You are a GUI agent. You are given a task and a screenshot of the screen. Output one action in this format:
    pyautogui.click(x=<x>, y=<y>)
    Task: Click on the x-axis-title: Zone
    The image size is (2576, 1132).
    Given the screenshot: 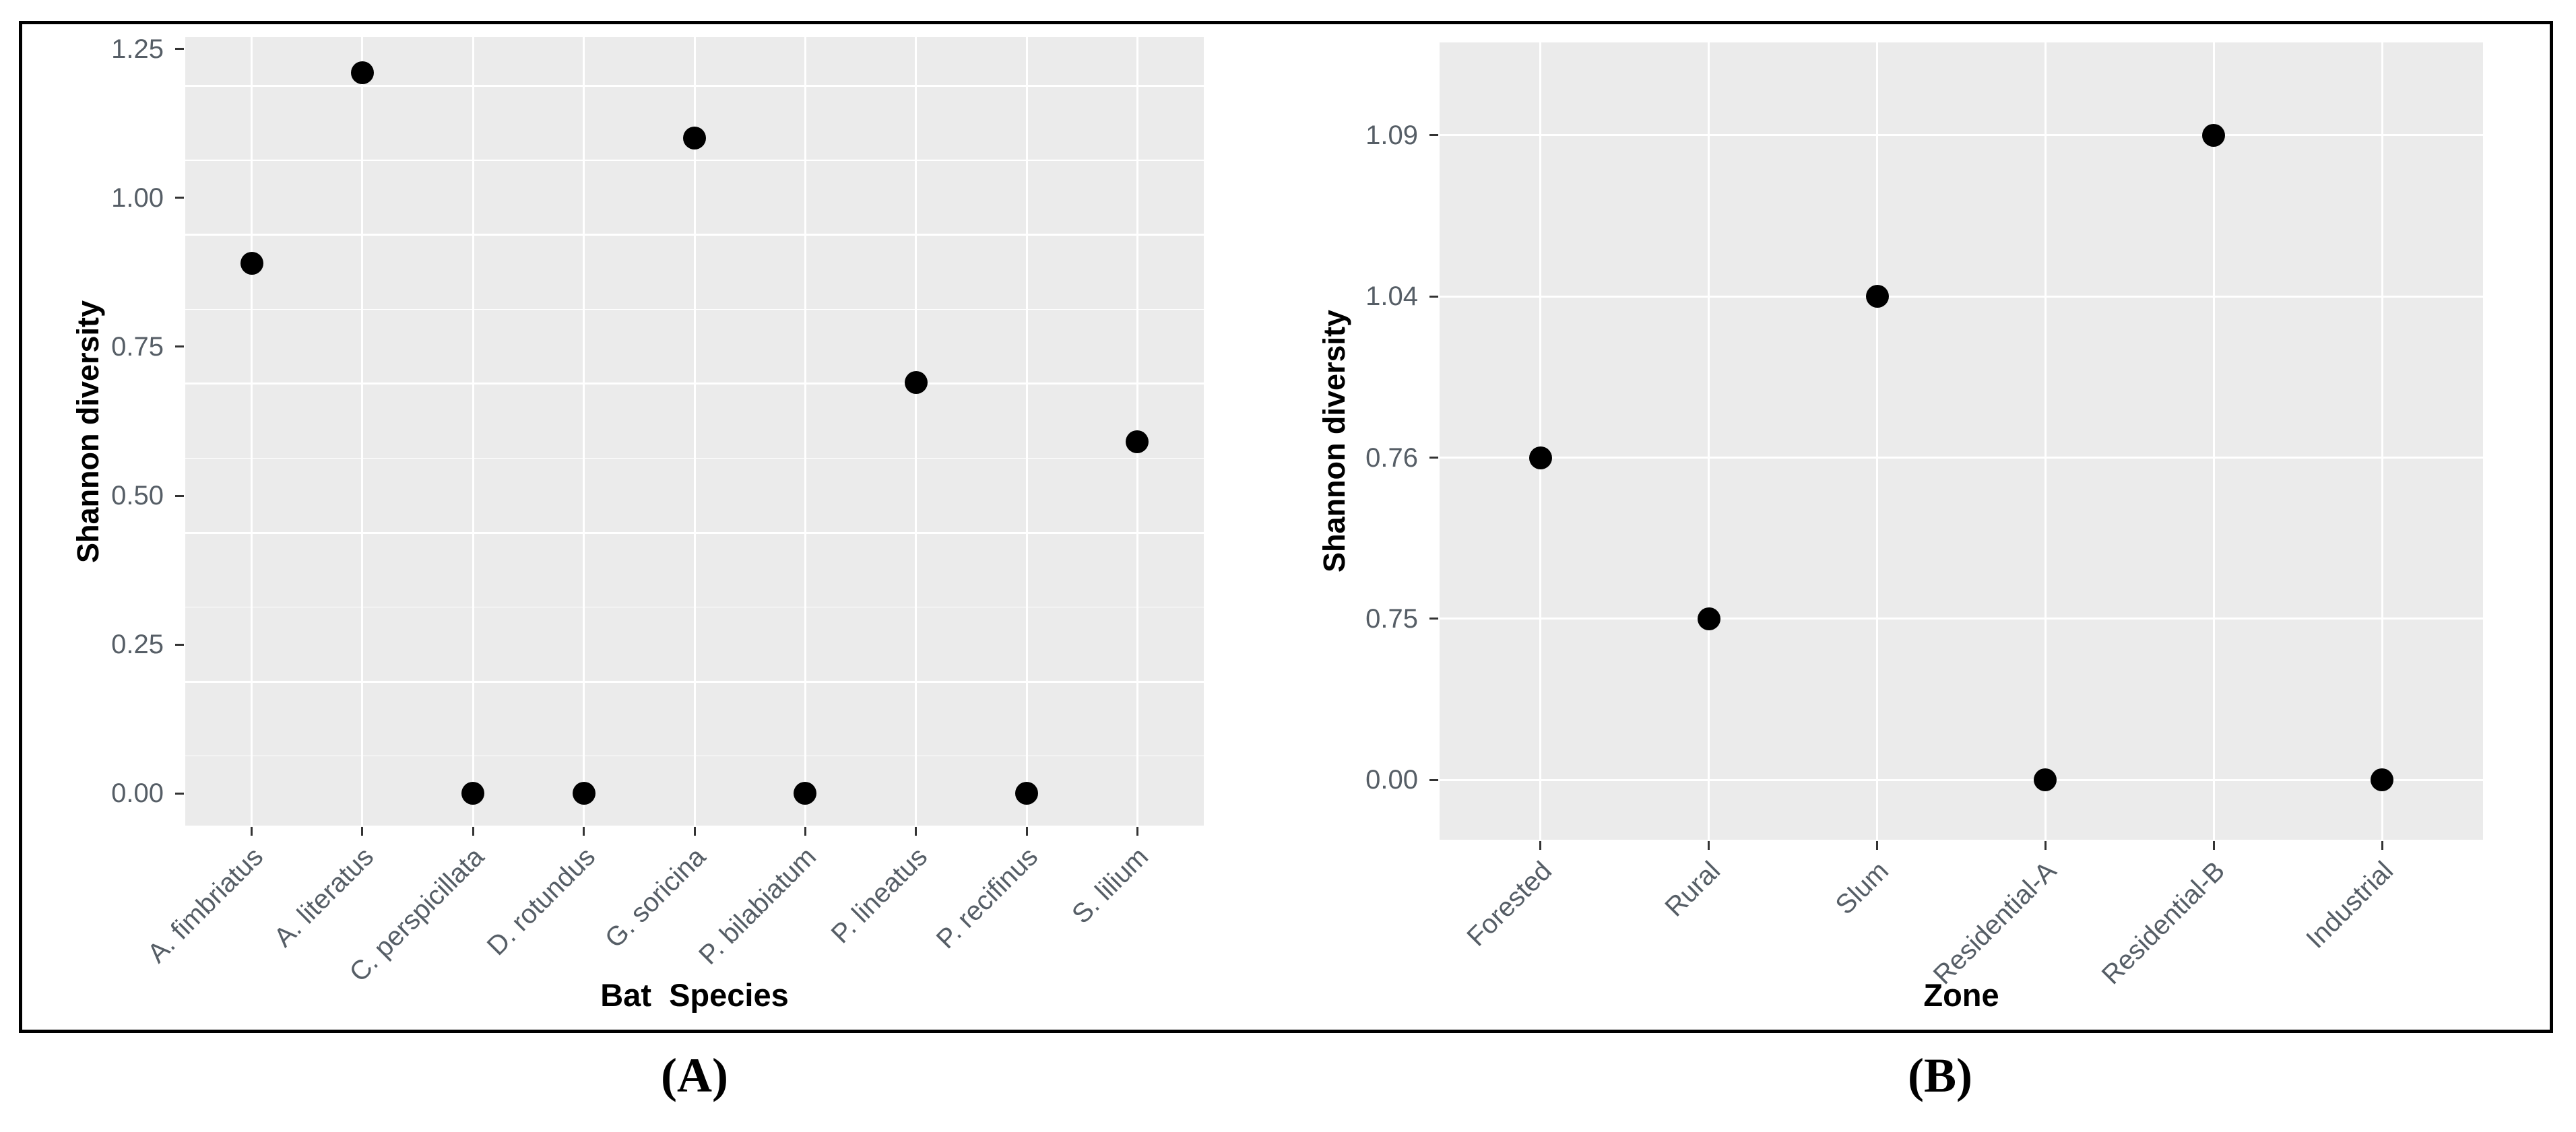 What is the action you would take?
    pyautogui.click(x=1961, y=995)
    